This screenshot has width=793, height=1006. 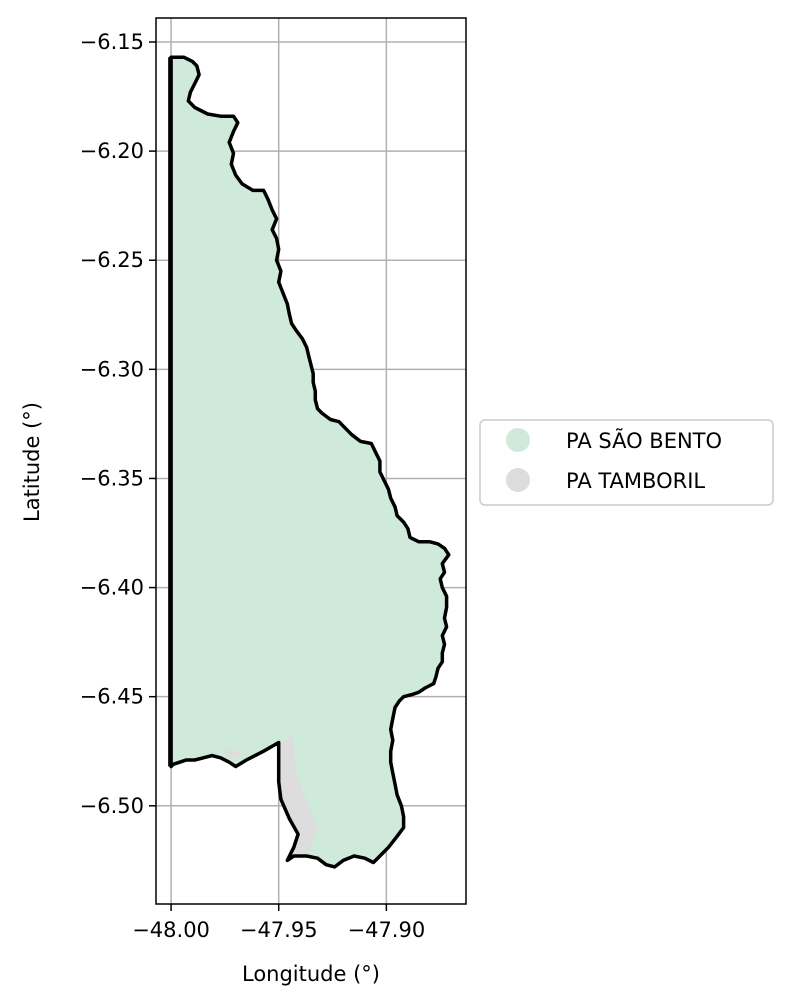 What do you see at coordinates (644, 440) in the screenshot?
I see `legend-label-sao-bento: PA SÃO BENTO` at bounding box center [644, 440].